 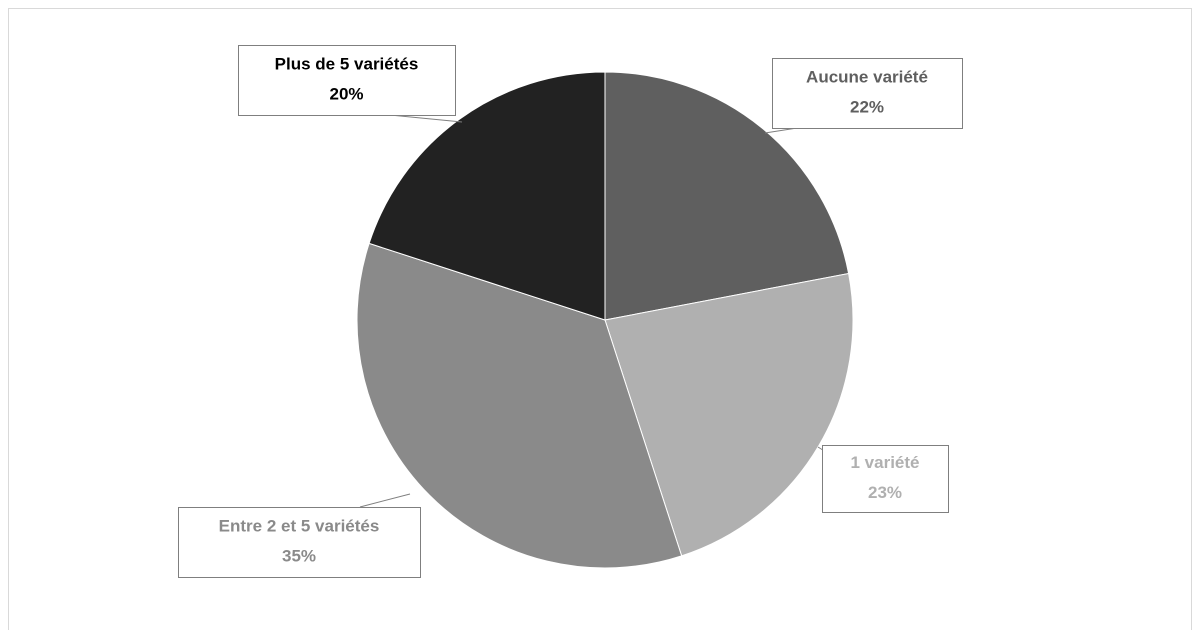 I want to click on data-label-name: 1 variété, so click(x=885, y=462).